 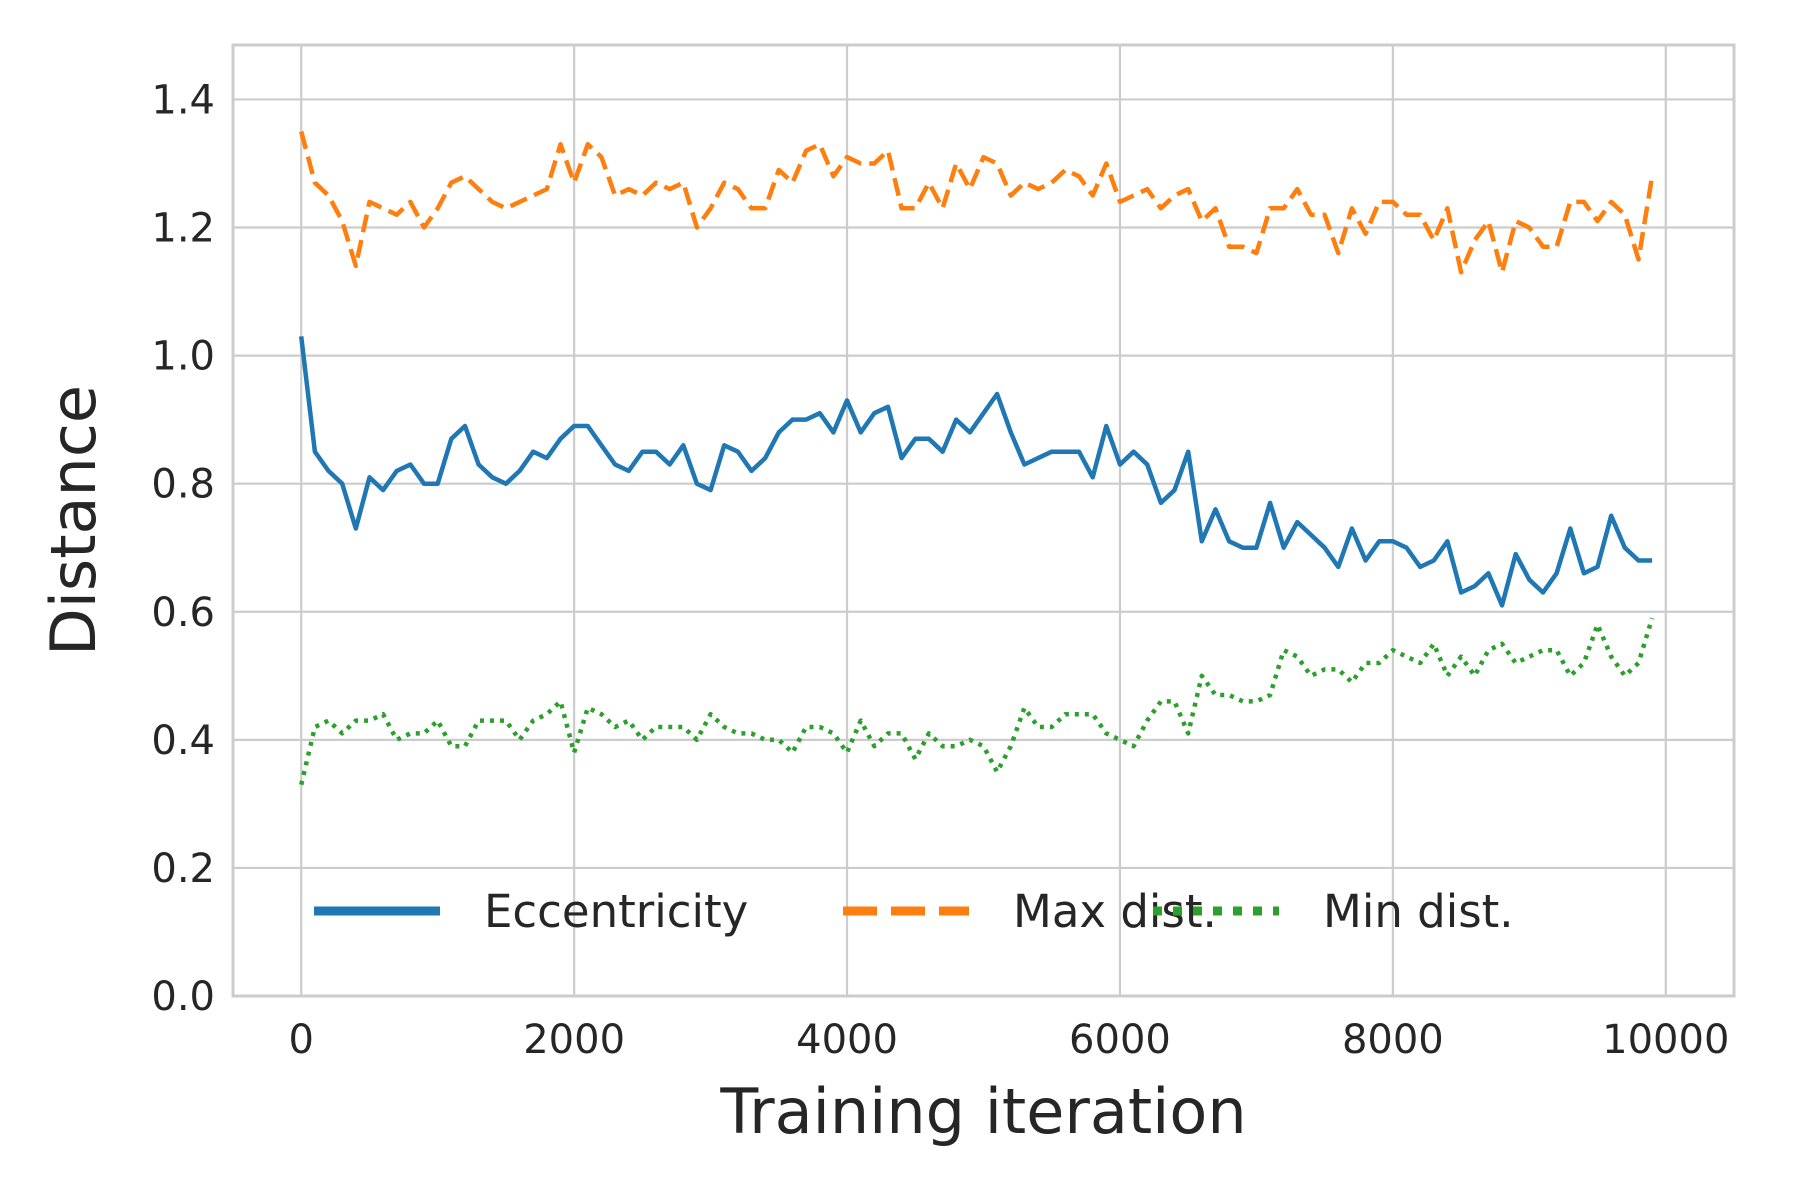 What do you see at coordinates (183, 613) in the screenshot?
I see `y-tick-label: 0.6` at bounding box center [183, 613].